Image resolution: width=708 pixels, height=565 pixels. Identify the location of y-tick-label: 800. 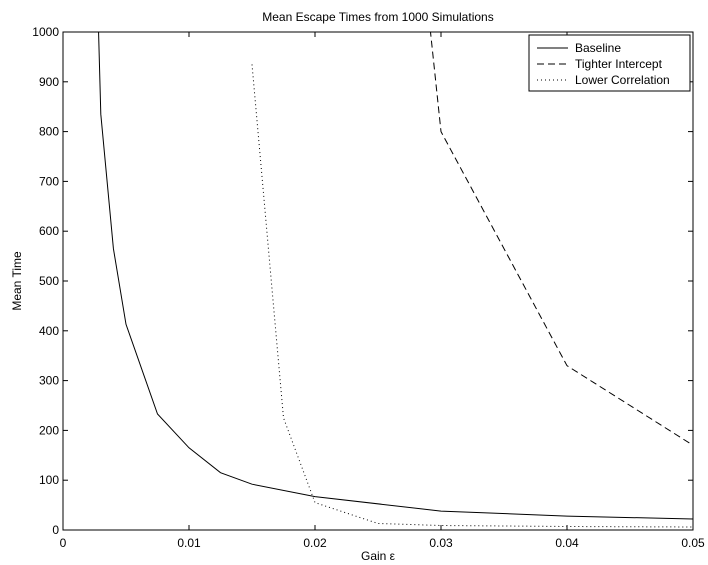
(49, 132).